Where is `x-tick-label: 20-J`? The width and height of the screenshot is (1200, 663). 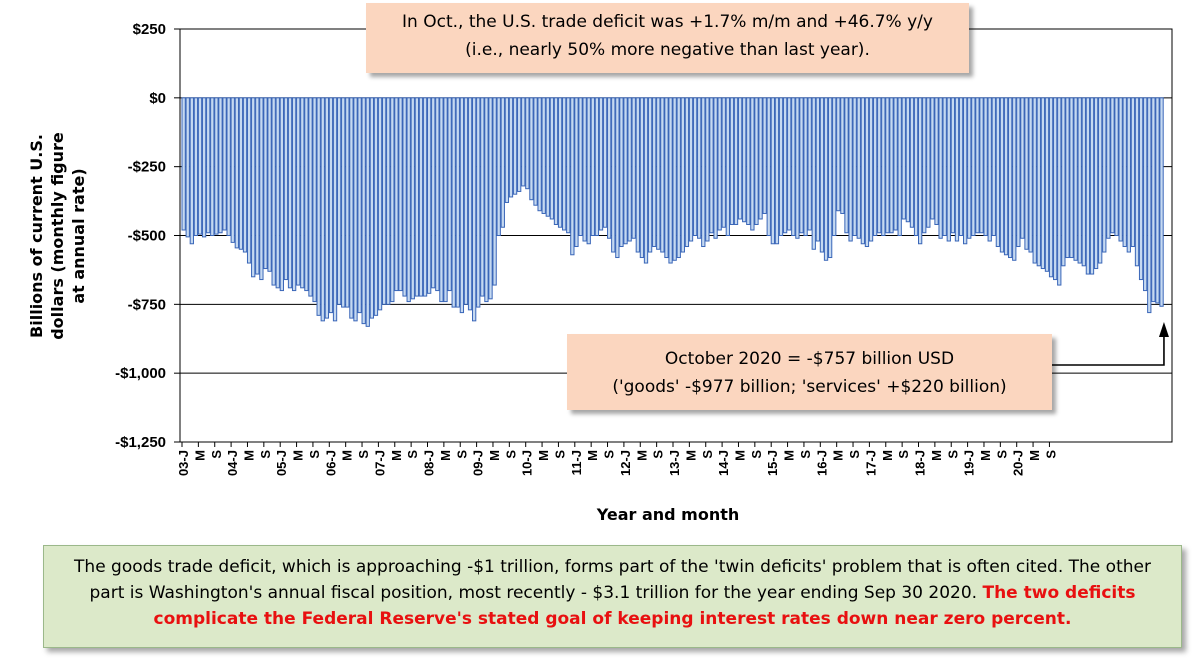
x-tick-label: 20-J is located at coordinates (1018, 463).